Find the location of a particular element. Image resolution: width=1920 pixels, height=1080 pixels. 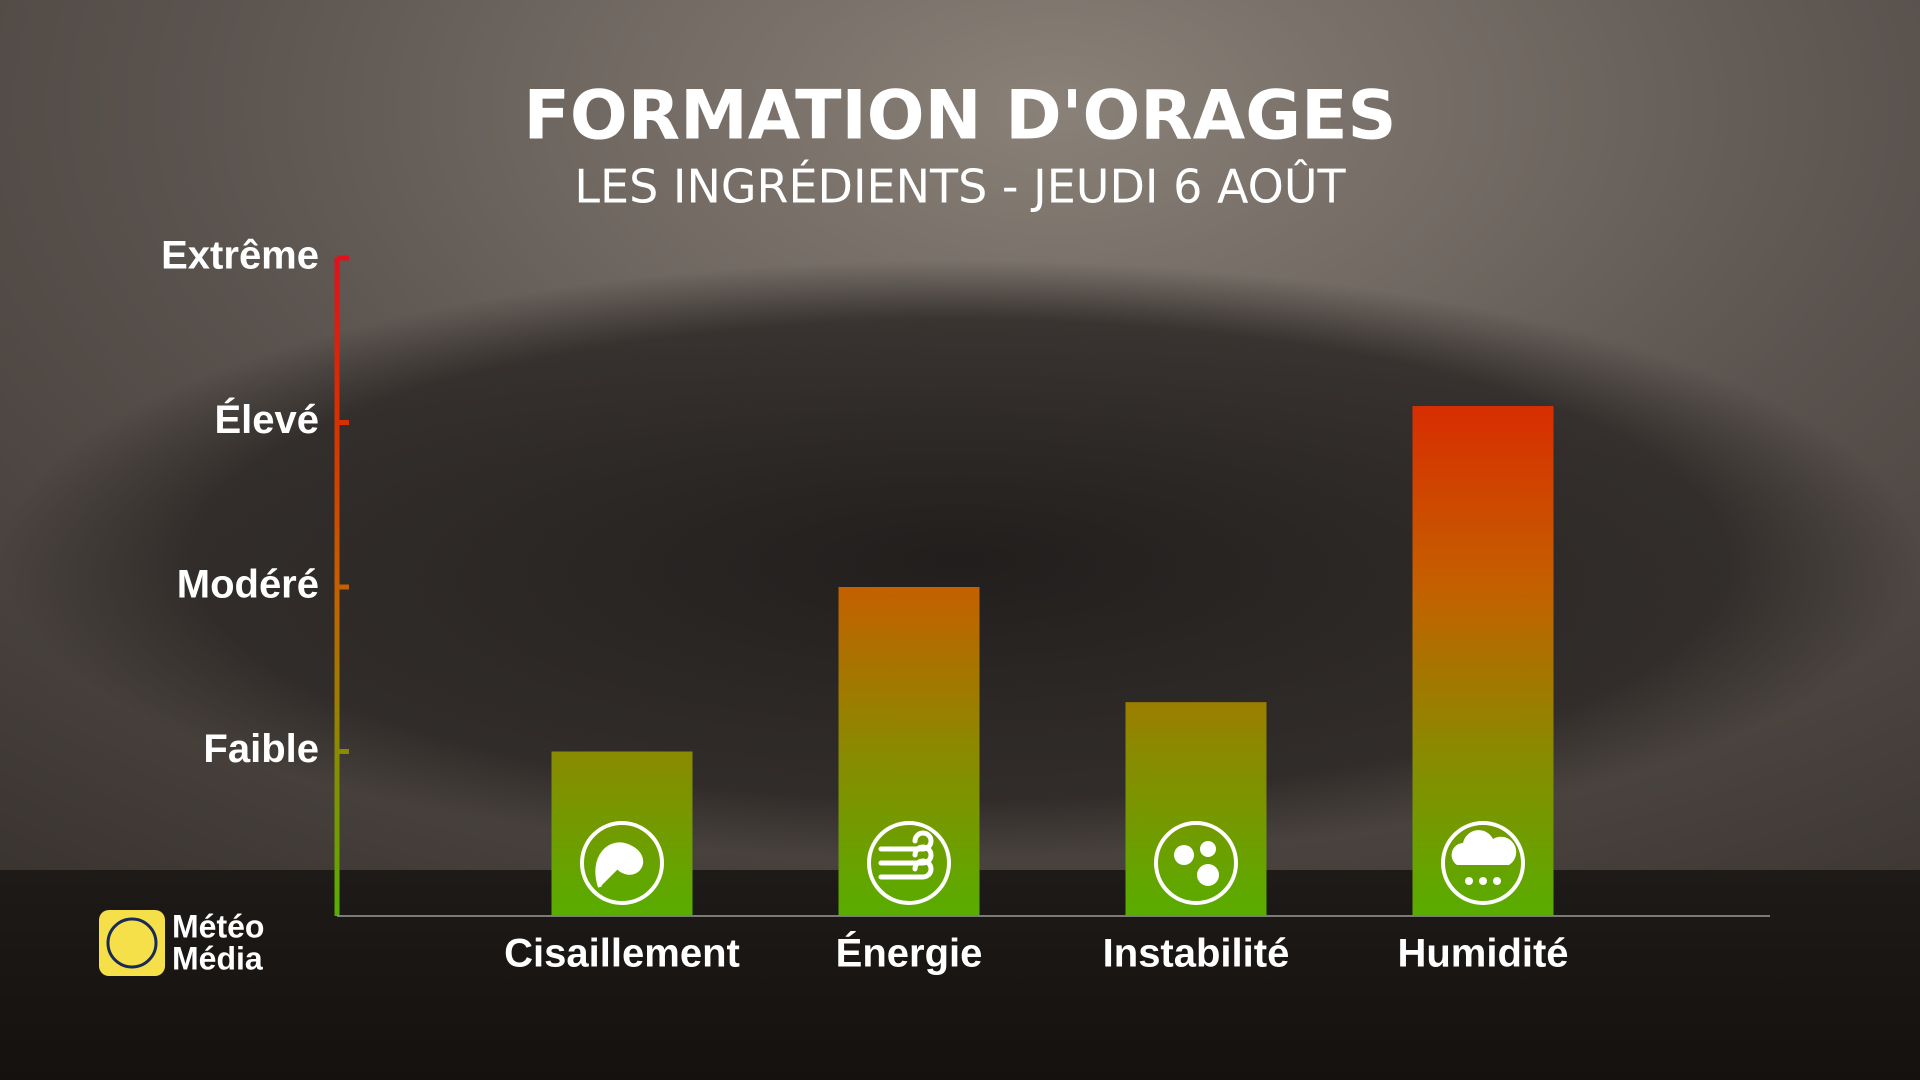

x-tick-label: Instabilité is located at coordinates (1196, 954).